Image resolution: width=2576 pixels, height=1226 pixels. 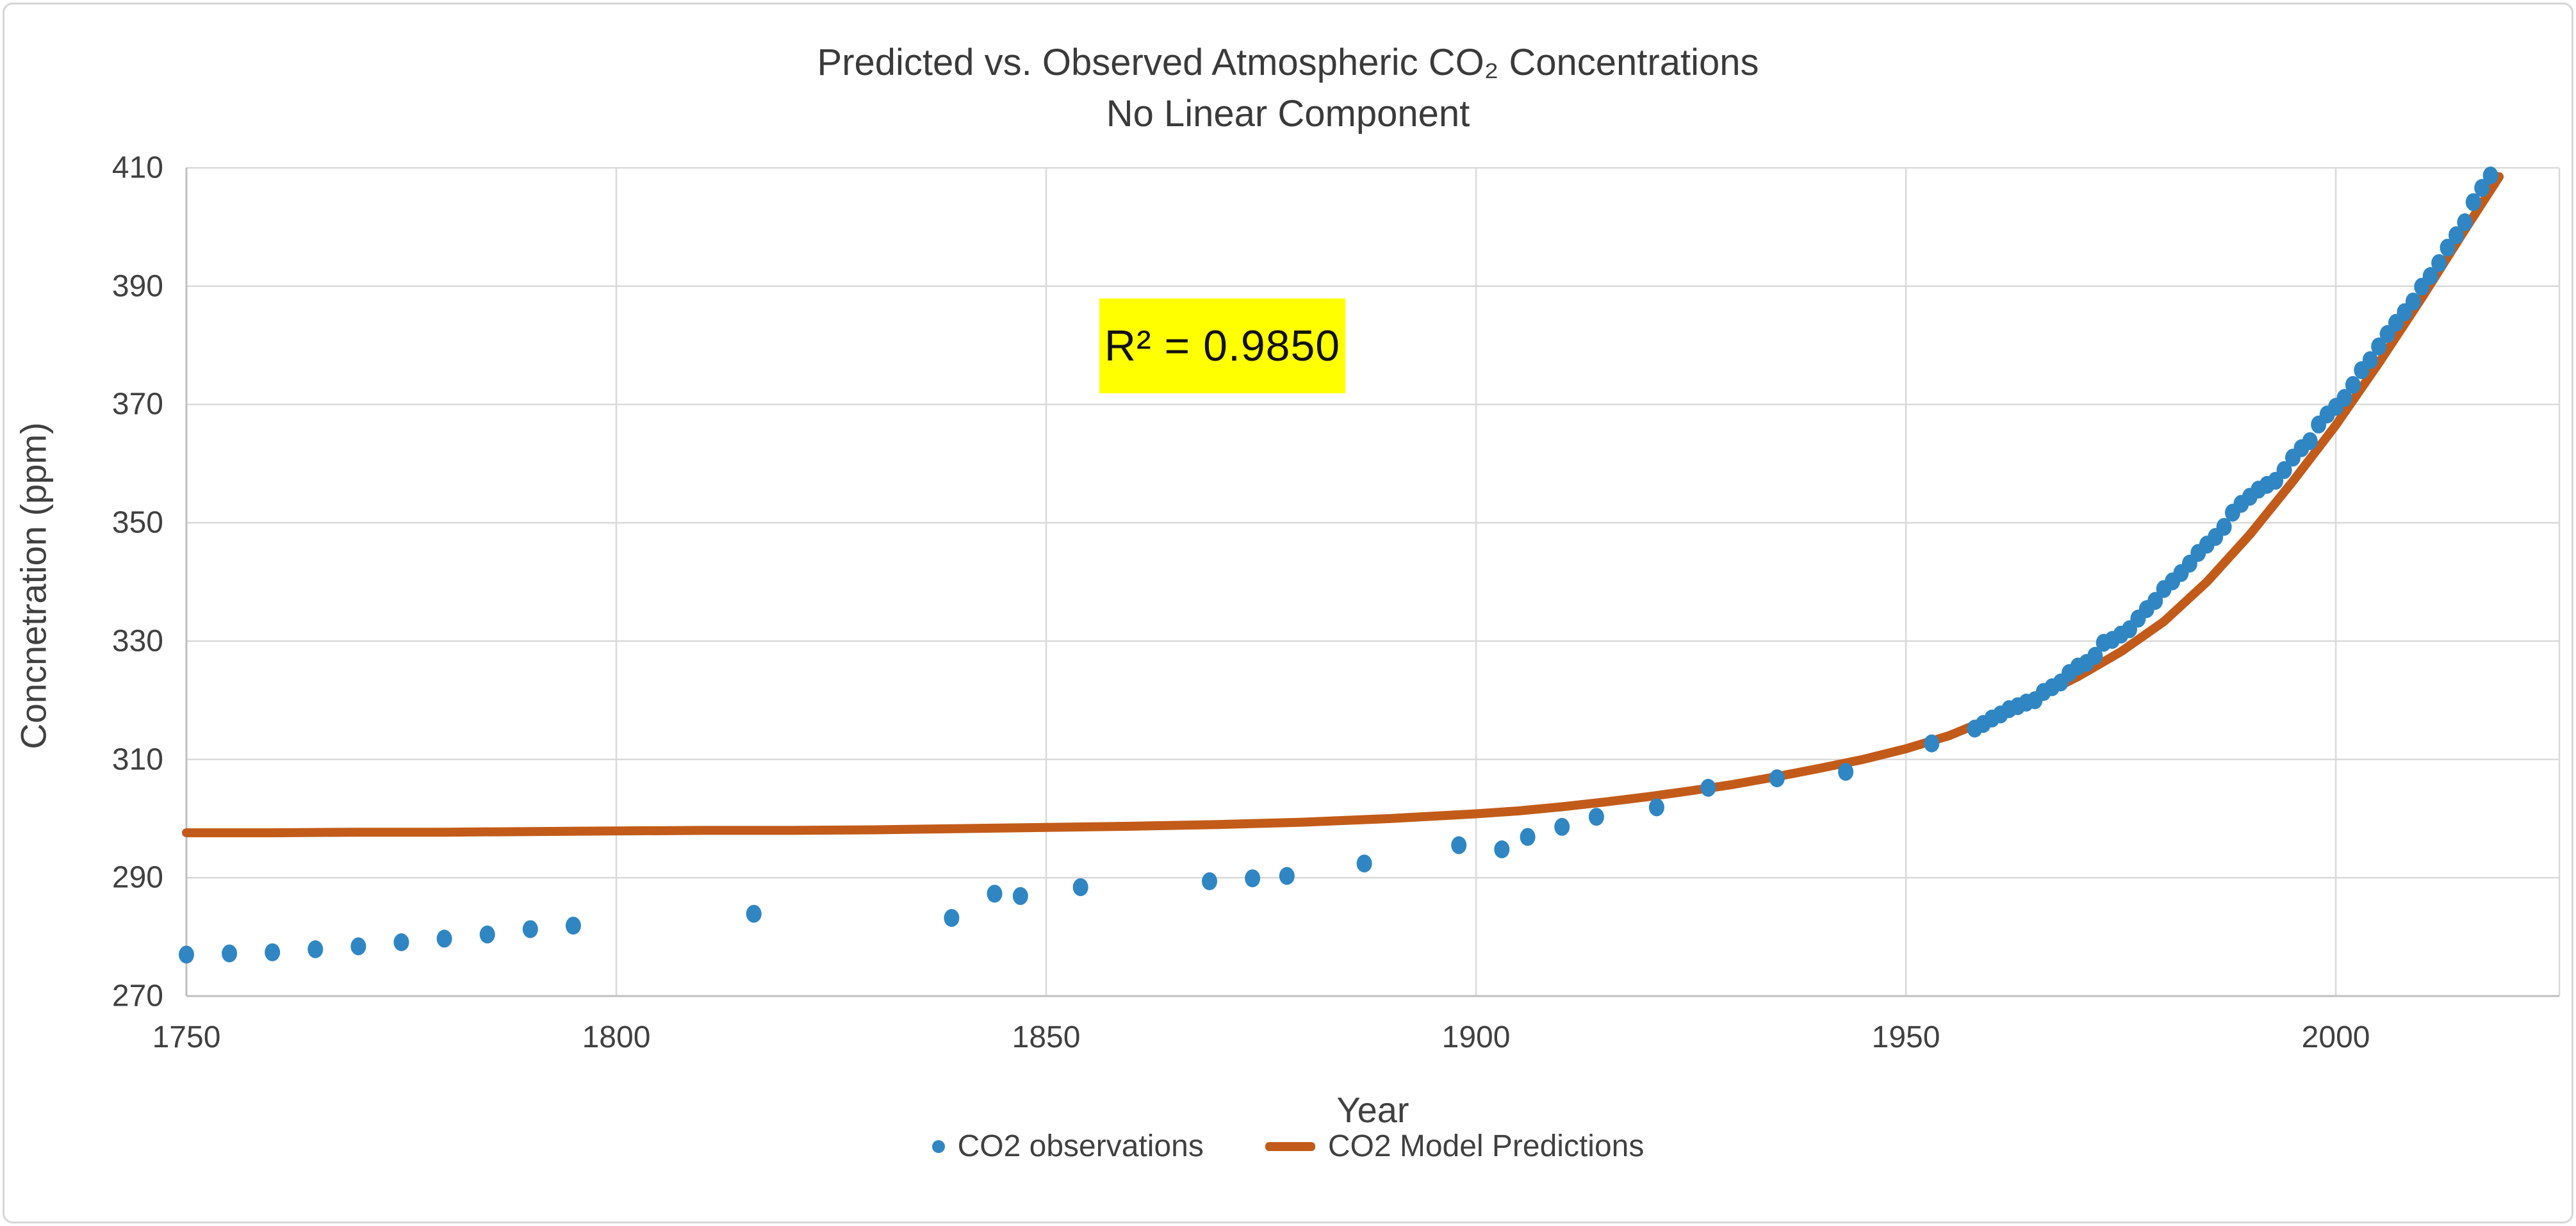 What do you see at coordinates (1372, 1110) in the screenshot?
I see `x-axis-title: Year` at bounding box center [1372, 1110].